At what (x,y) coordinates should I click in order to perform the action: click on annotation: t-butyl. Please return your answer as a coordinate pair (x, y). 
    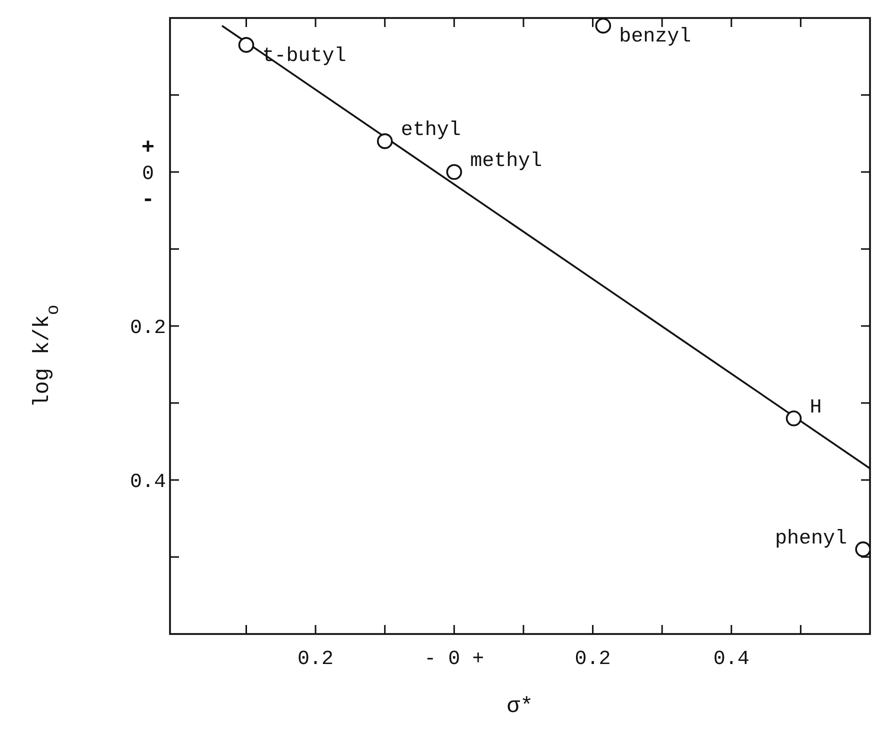
    Looking at the image, I should click on (304, 56).